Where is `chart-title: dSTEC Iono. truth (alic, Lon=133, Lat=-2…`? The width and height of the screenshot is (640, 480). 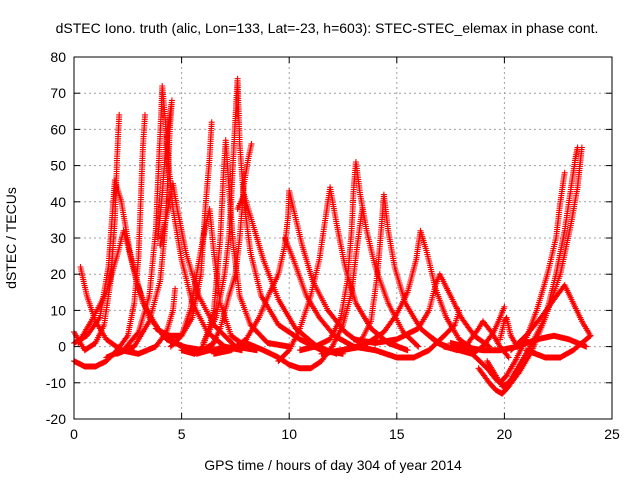
chart-title: dSTEC Iono. truth (alic, Lon=133, Lat=-2… is located at coordinates (327, 28).